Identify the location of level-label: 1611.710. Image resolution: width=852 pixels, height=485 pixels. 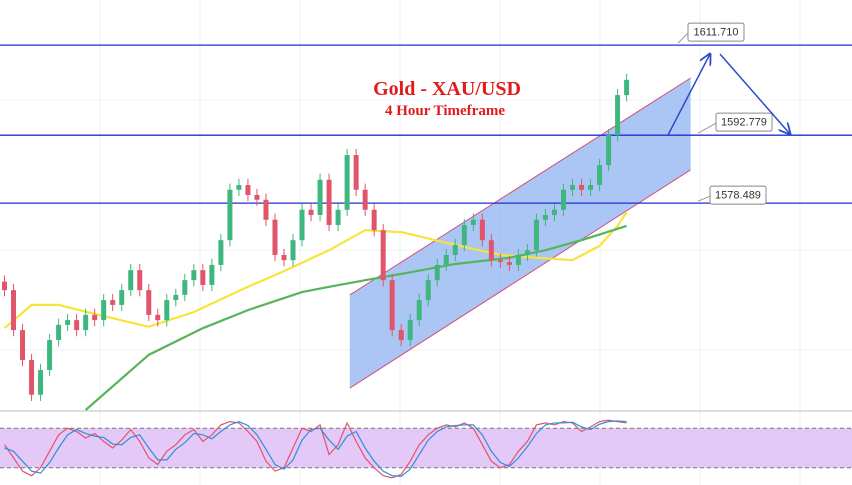
(715, 33).